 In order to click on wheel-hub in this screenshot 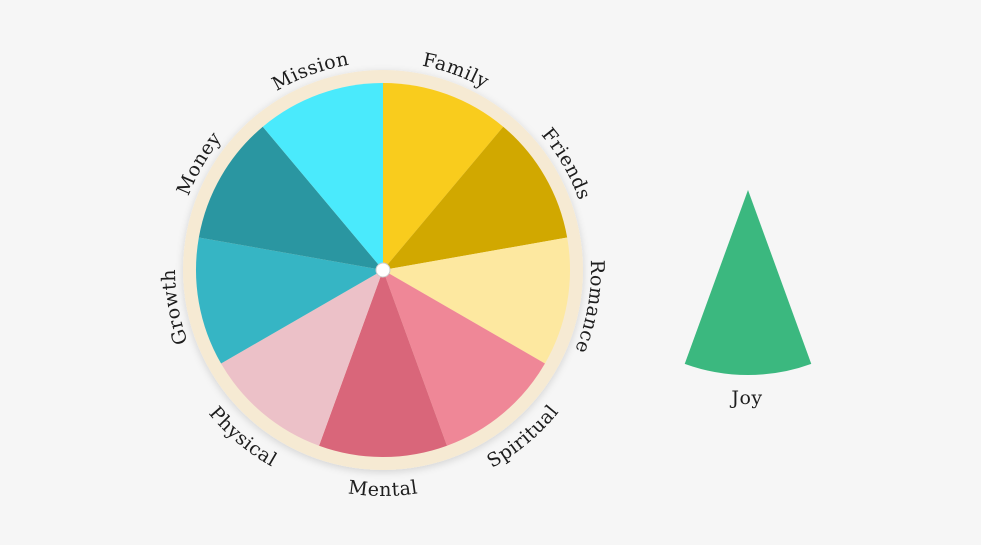, I will do `click(383, 270)`.